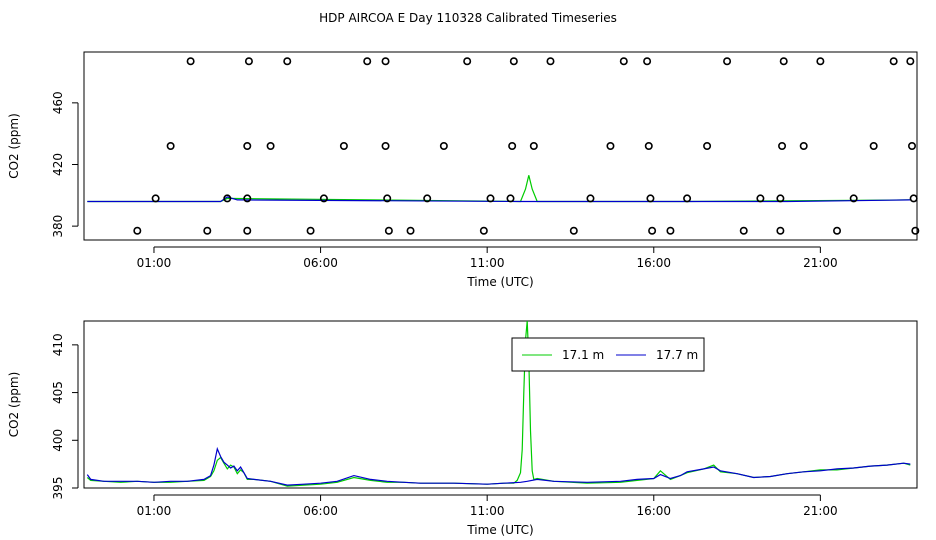 The width and height of the screenshot is (936, 540). What do you see at coordinates (58, 392) in the screenshot?
I see `y-tick-label: 405` at bounding box center [58, 392].